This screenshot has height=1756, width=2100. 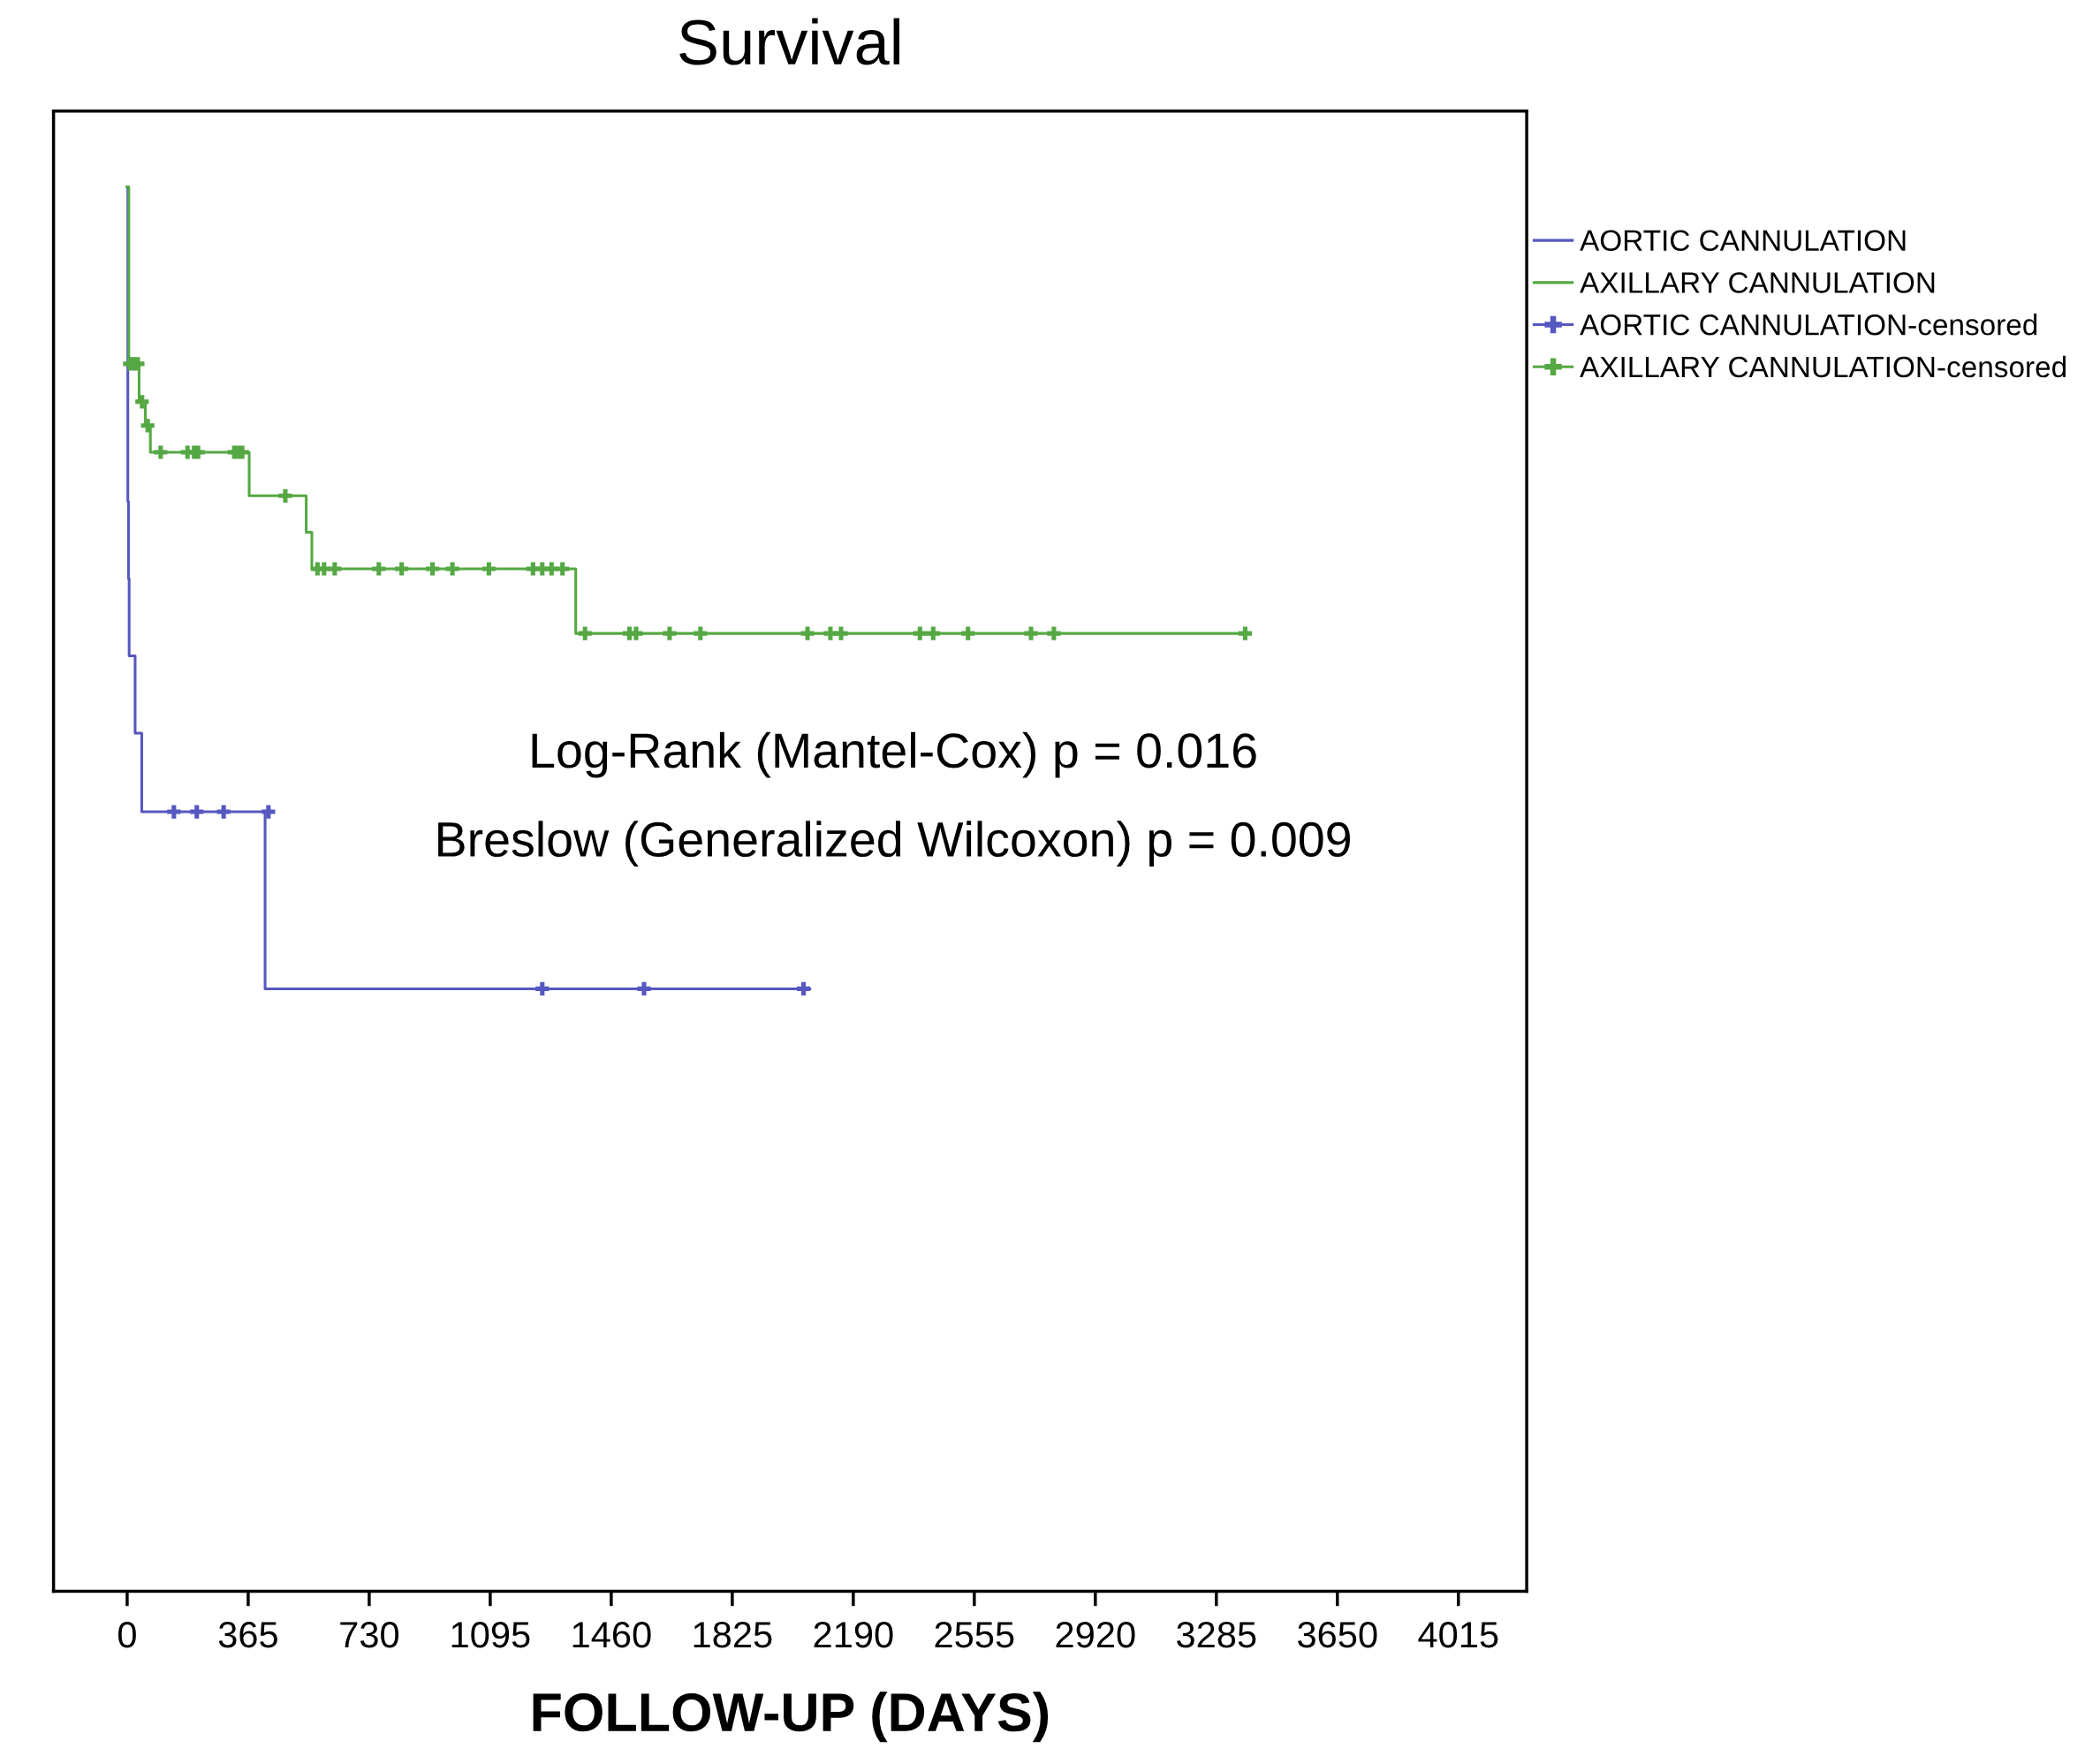 What do you see at coordinates (894, 844) in the screenshot?
I see `annotation: Breslow (Generalized Wilcoxon) p = 0.009` at bounding box center [894, 844].